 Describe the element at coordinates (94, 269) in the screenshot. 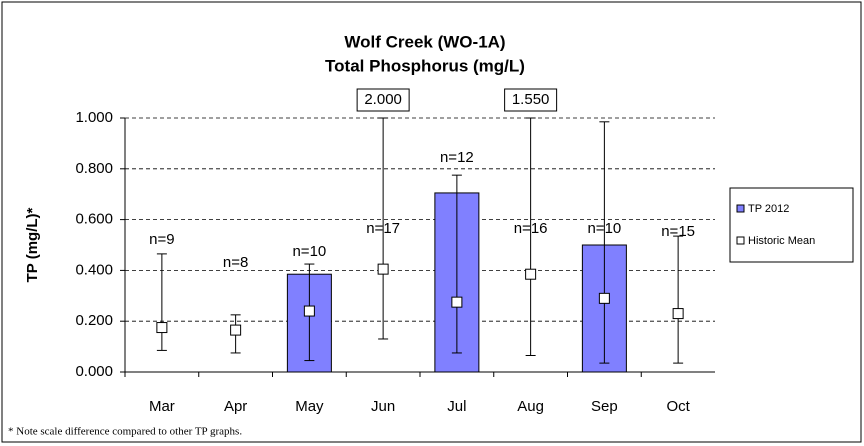

I see `y-tick-label: 0.400` at that location.